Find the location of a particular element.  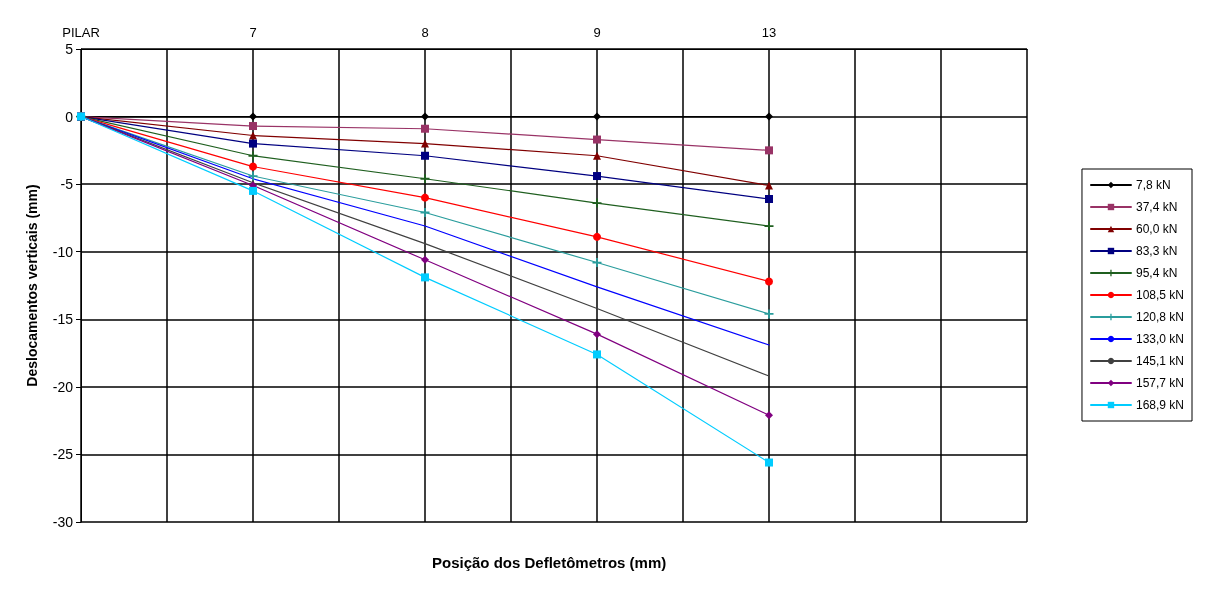

legend-label: 108,5 kN is located at coordinates (1159, 295).